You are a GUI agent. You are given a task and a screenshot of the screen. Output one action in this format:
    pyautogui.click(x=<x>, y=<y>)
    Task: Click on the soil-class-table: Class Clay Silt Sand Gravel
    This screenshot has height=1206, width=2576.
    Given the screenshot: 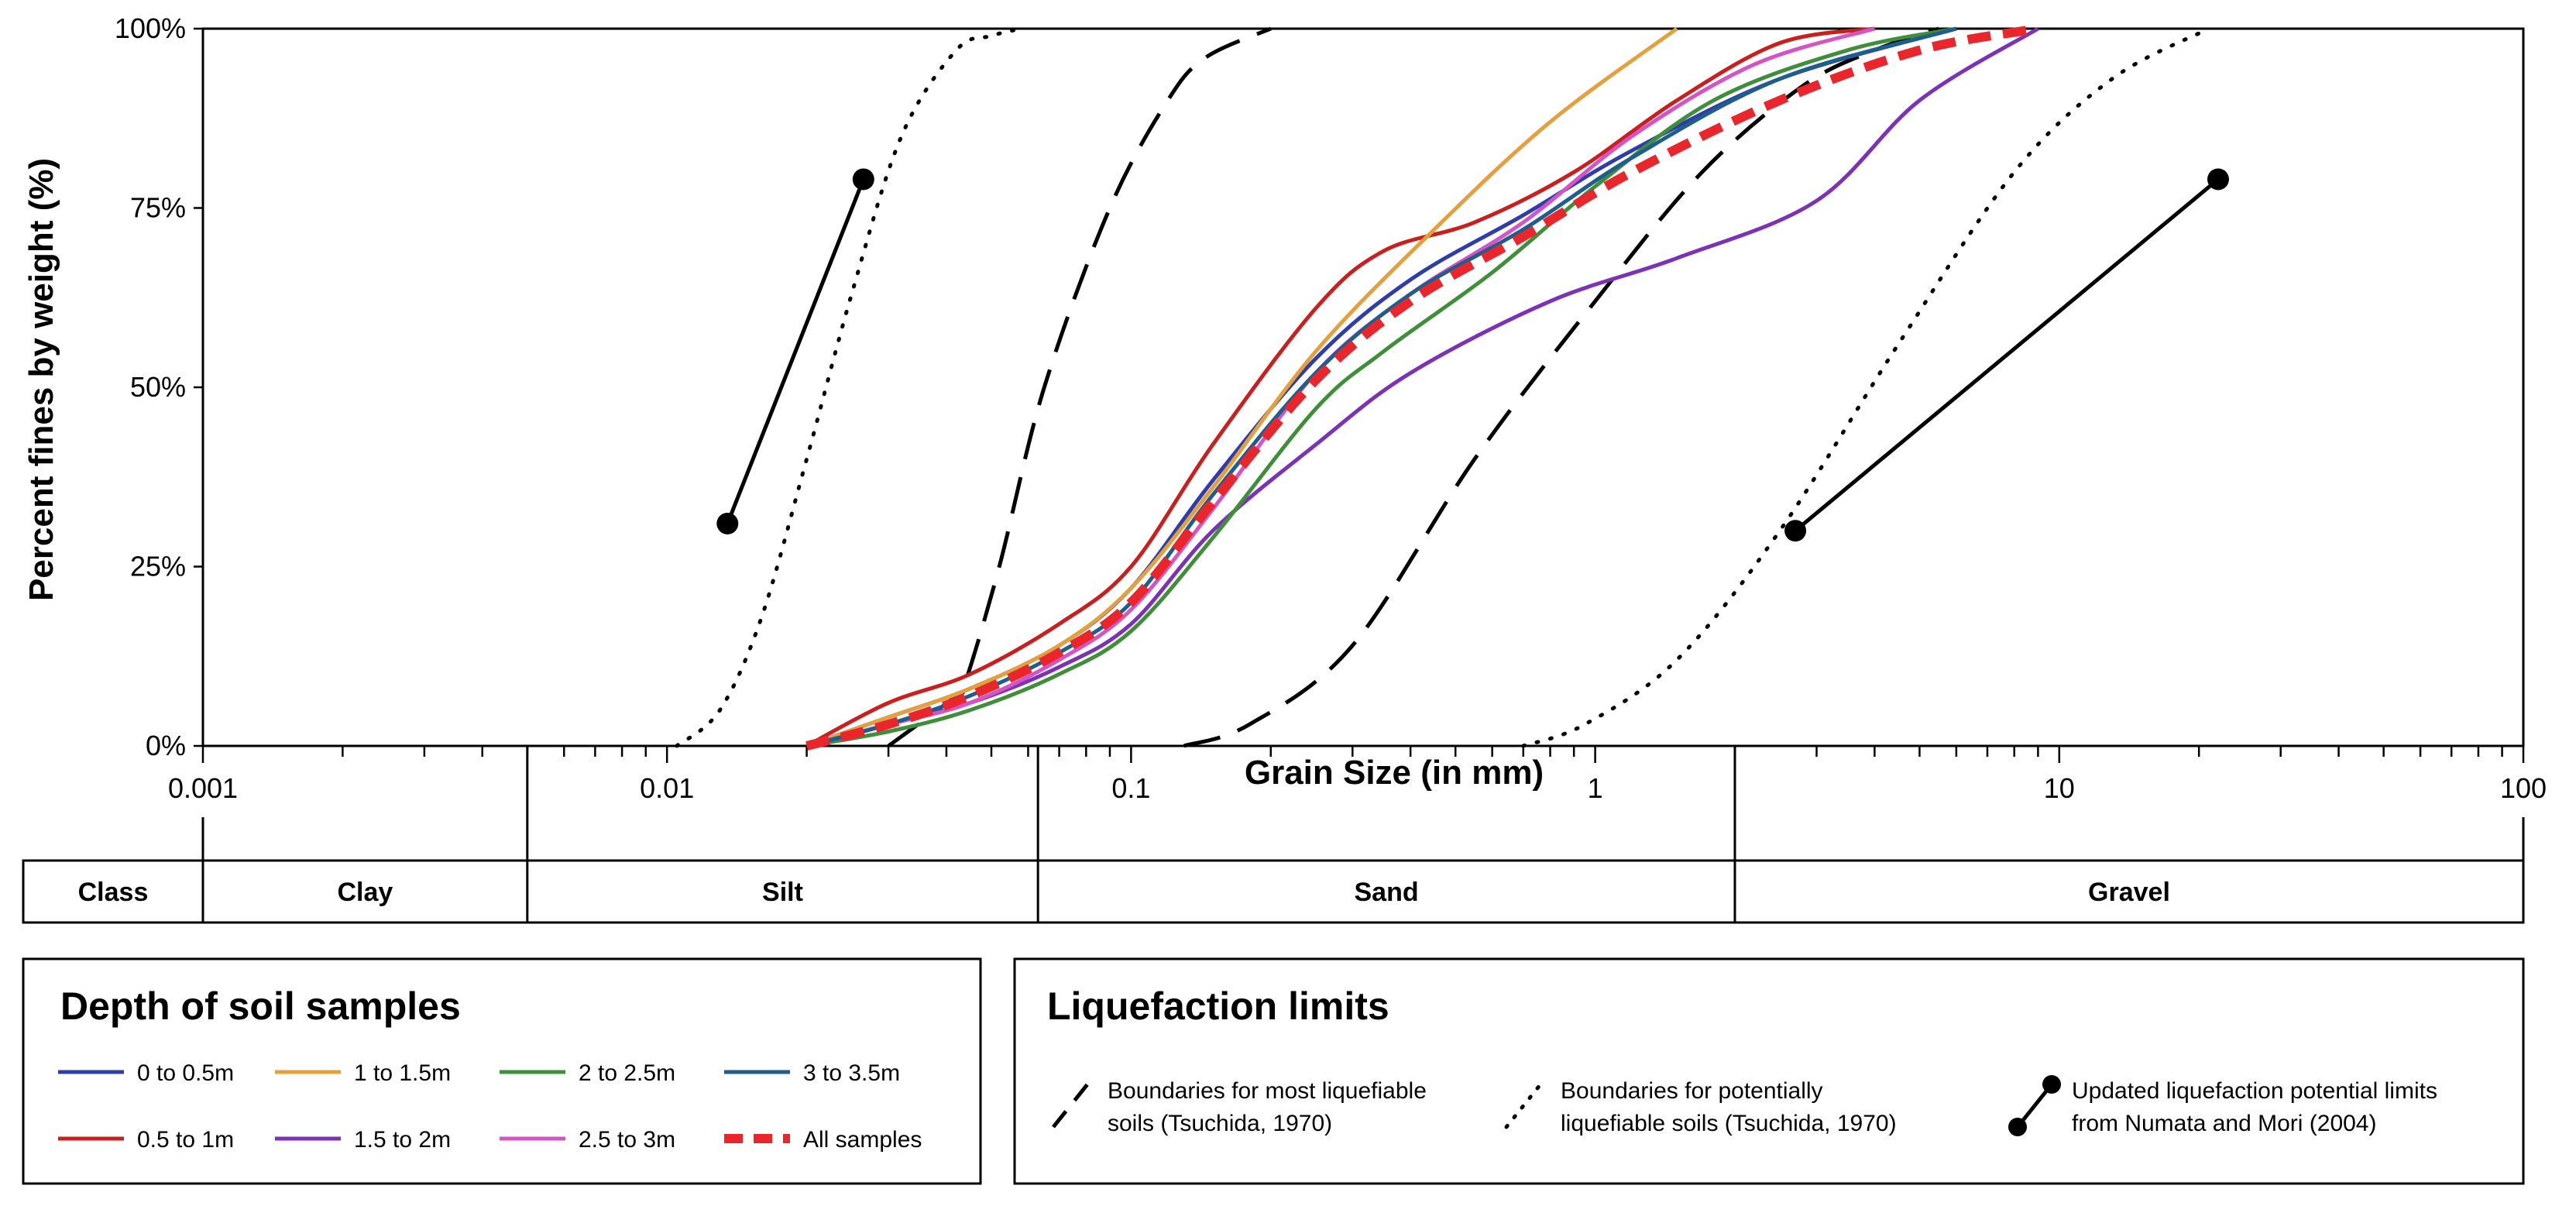 What is the action you would take?
    pyautogui.click(x=1273, y=835)
    